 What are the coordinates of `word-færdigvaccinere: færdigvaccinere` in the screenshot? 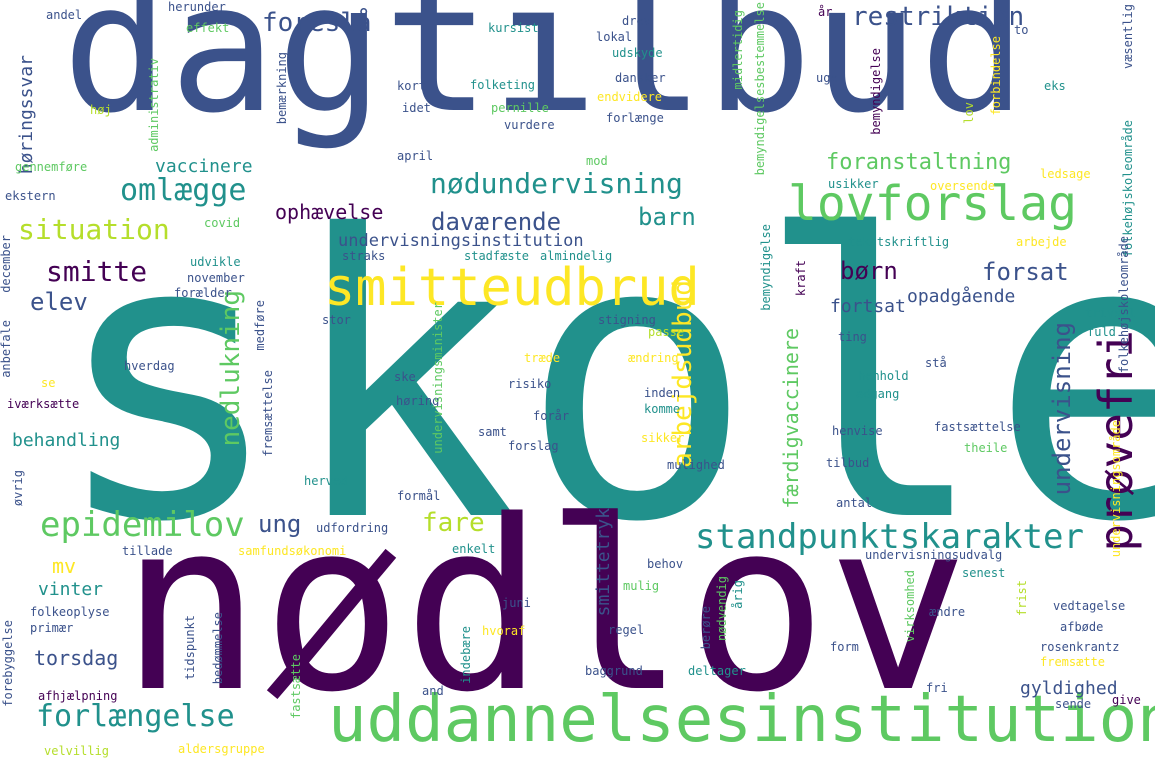 It's located at (791, 418).